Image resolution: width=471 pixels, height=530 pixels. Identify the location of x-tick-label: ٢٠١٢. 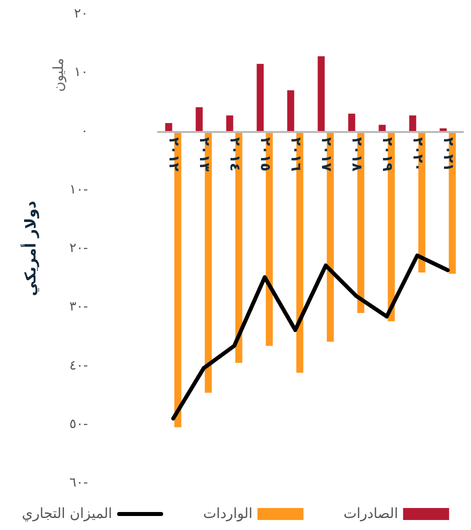
(173, 154).